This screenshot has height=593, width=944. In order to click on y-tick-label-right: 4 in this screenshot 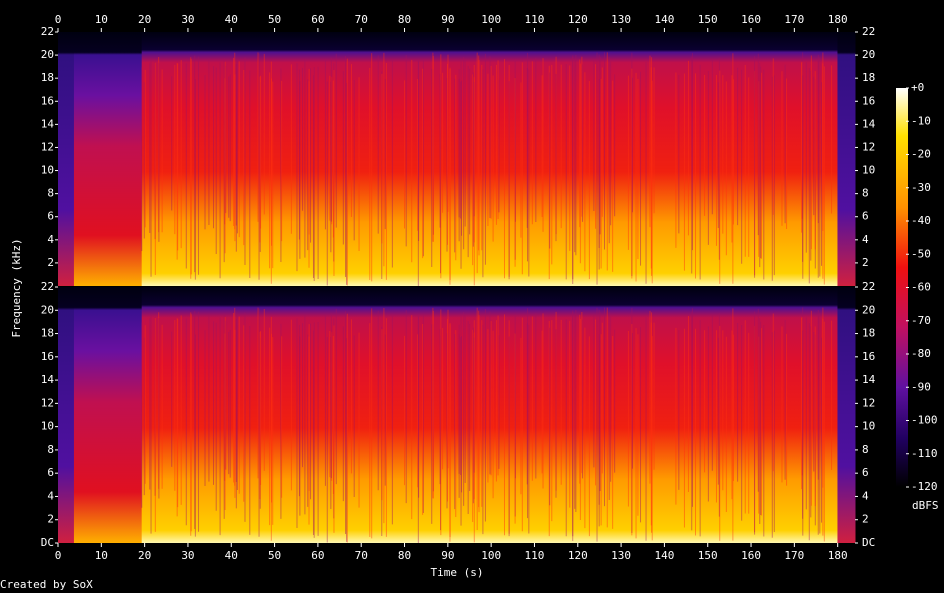, I will do `click(865, 239)`.